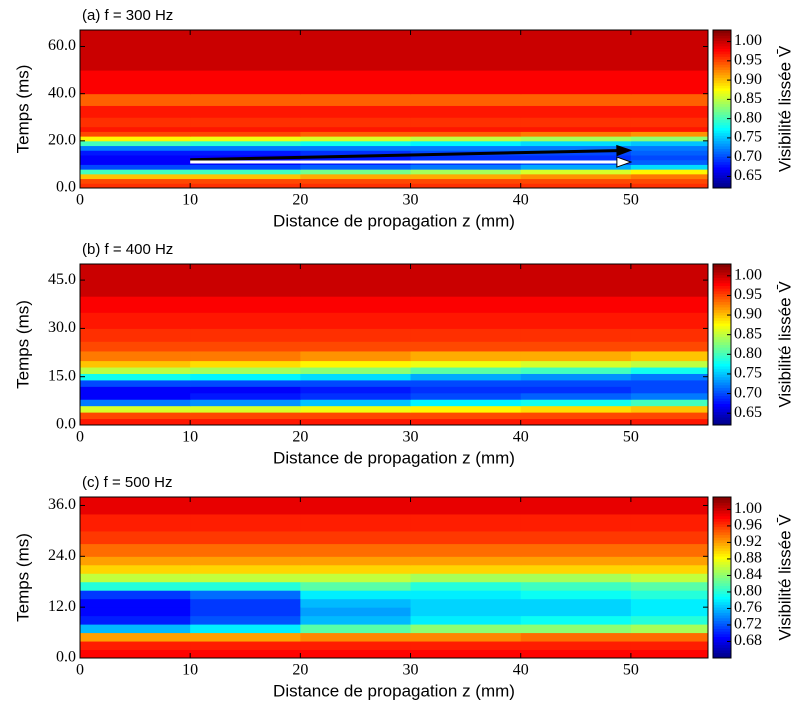  Describe the element at coordinates (62, 555) in the screenshot. I see `y-tick-label: 24.0` at that location.